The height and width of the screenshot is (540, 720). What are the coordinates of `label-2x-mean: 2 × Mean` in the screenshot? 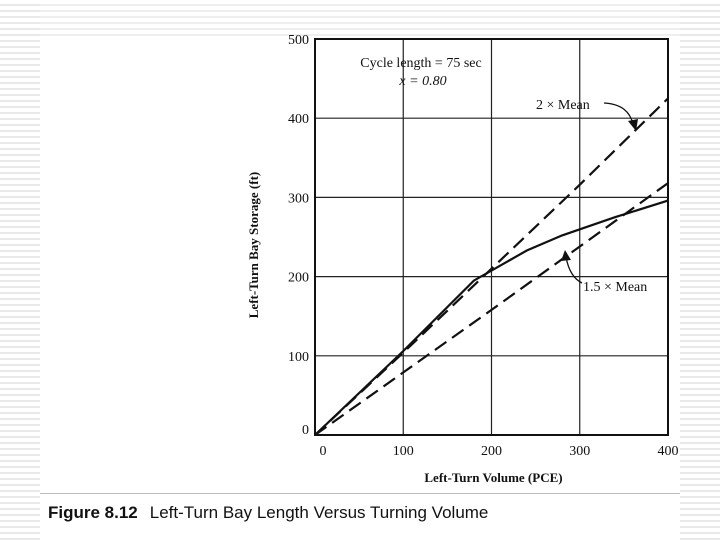 It's located at (563, 105).